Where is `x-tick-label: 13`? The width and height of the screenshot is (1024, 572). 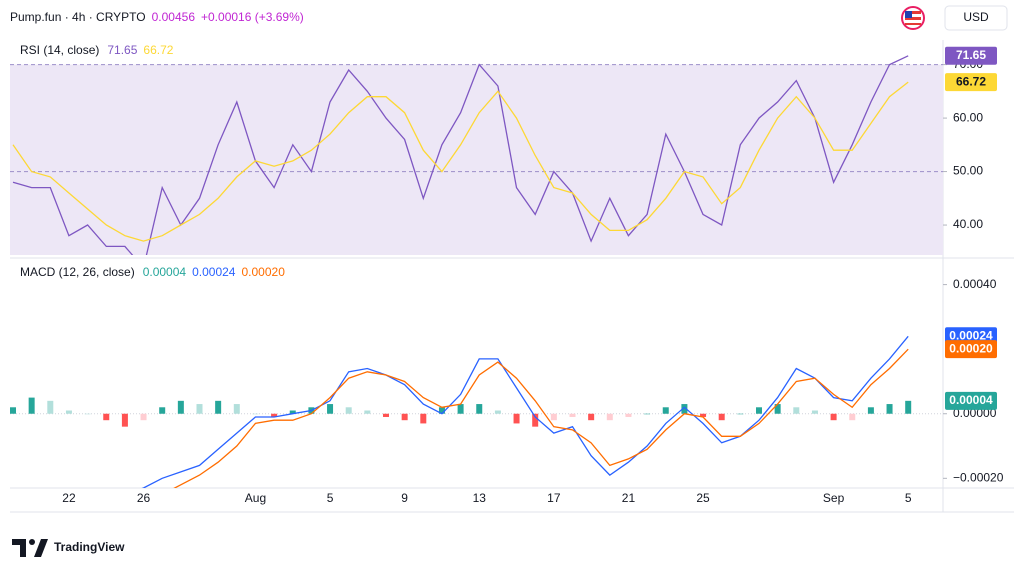
x-tick-label: 13 is located at coordinates (480, 498).